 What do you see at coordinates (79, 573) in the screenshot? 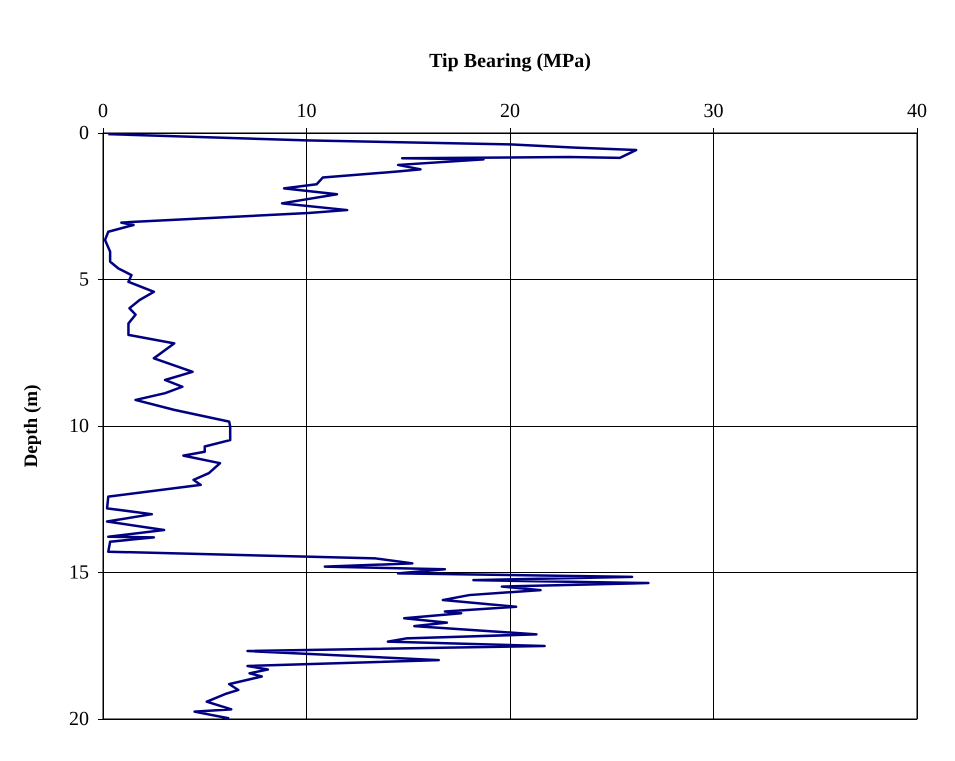
I see `y-tick-label: 15` at bounding box center [79, 573].